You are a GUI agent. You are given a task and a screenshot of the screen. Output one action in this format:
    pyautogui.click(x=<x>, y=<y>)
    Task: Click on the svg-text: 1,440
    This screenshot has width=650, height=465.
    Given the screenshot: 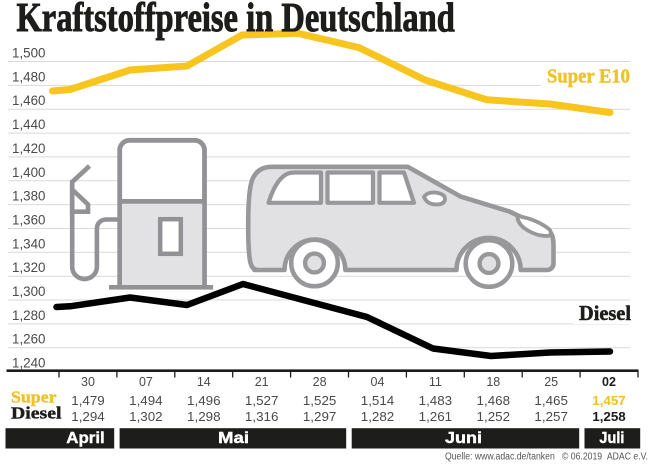 What is the action you would take?
    pyautogui.click(x=29, y=124)
    